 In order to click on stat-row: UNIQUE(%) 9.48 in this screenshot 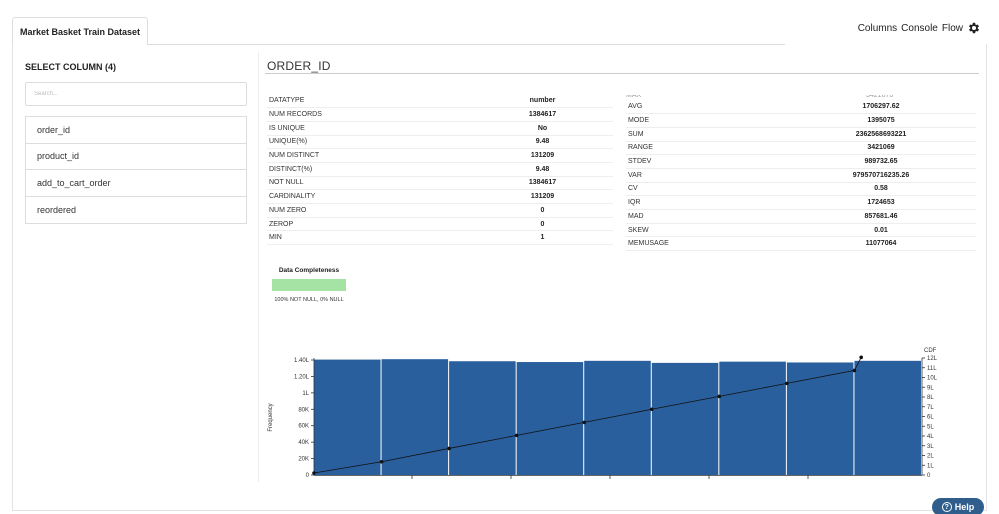, I will do `click(440, 142)`.